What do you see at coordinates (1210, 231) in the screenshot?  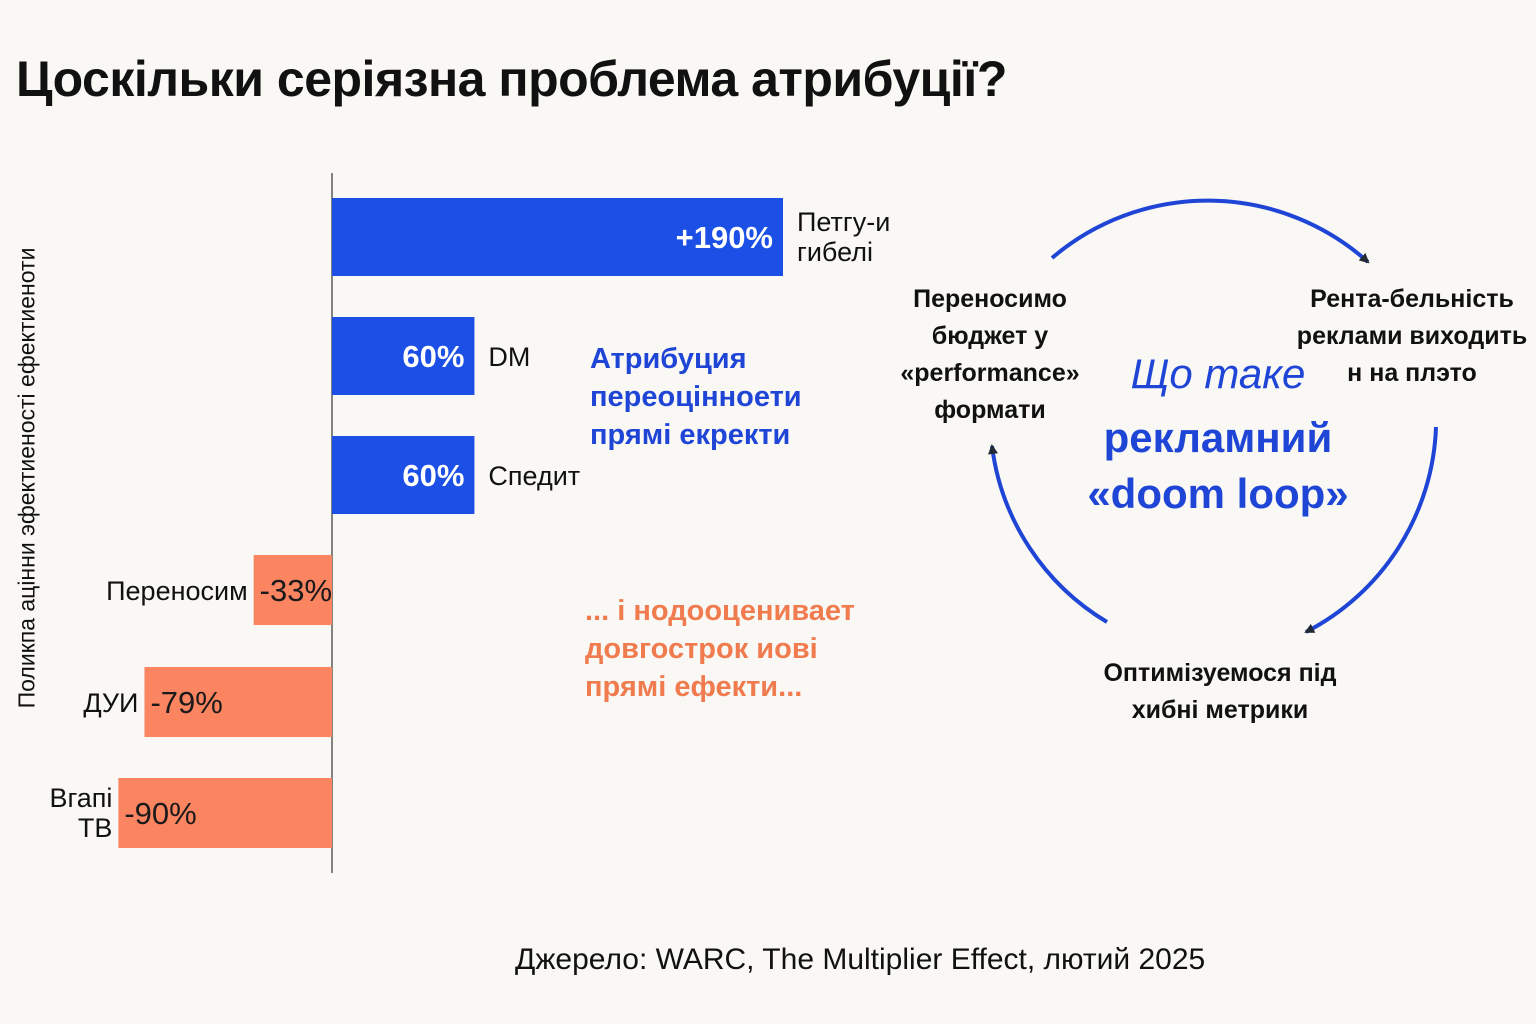 I see `loop-arrow-top` at bounding box center [1210, 231].